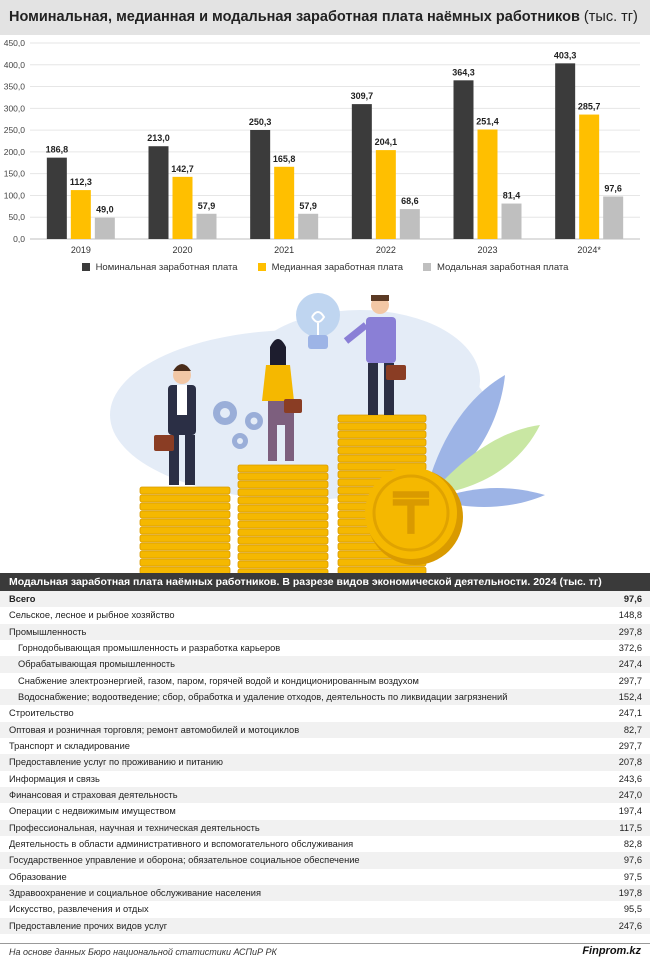  What do you see at coordinates (238, 425) in the screenshot?
I see `gear-icon` at bounding box center [238, 425].